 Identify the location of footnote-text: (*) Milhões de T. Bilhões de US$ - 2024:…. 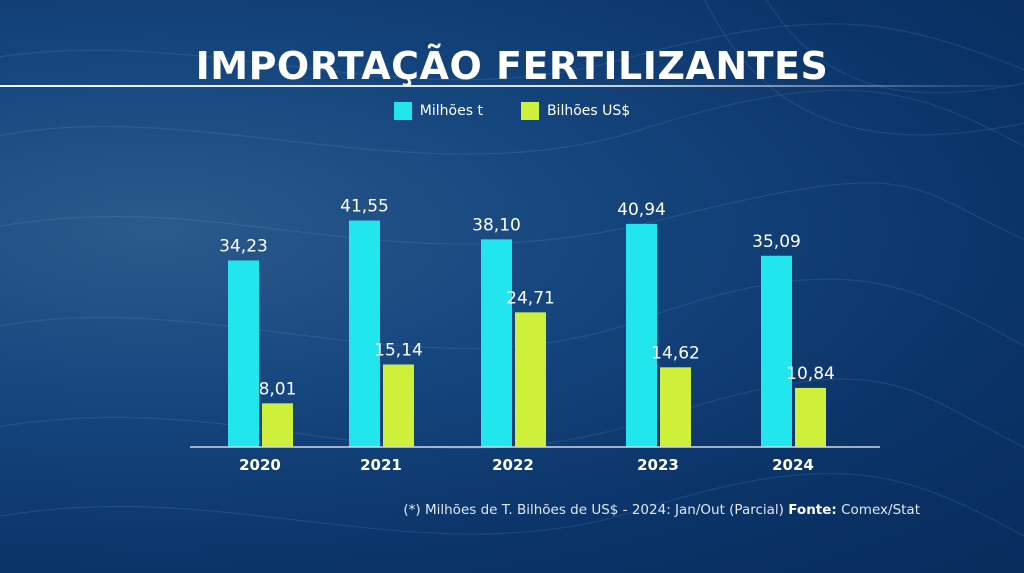
(593, 510).